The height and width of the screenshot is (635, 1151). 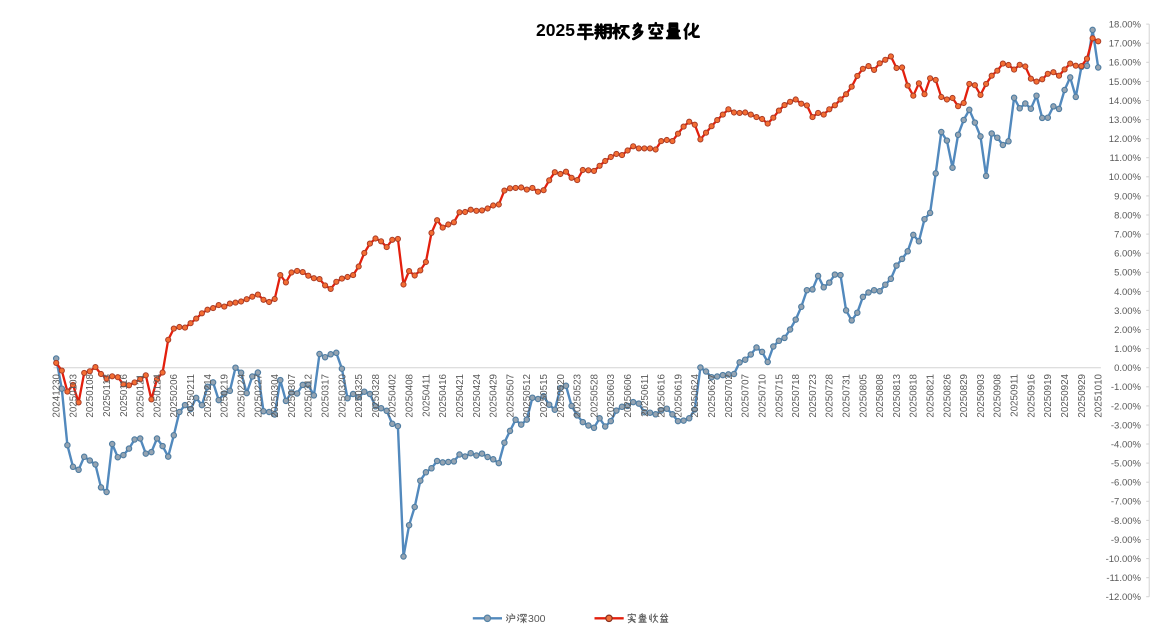 I want to click on svg-text: 20250813, so click(x=897, y=395).